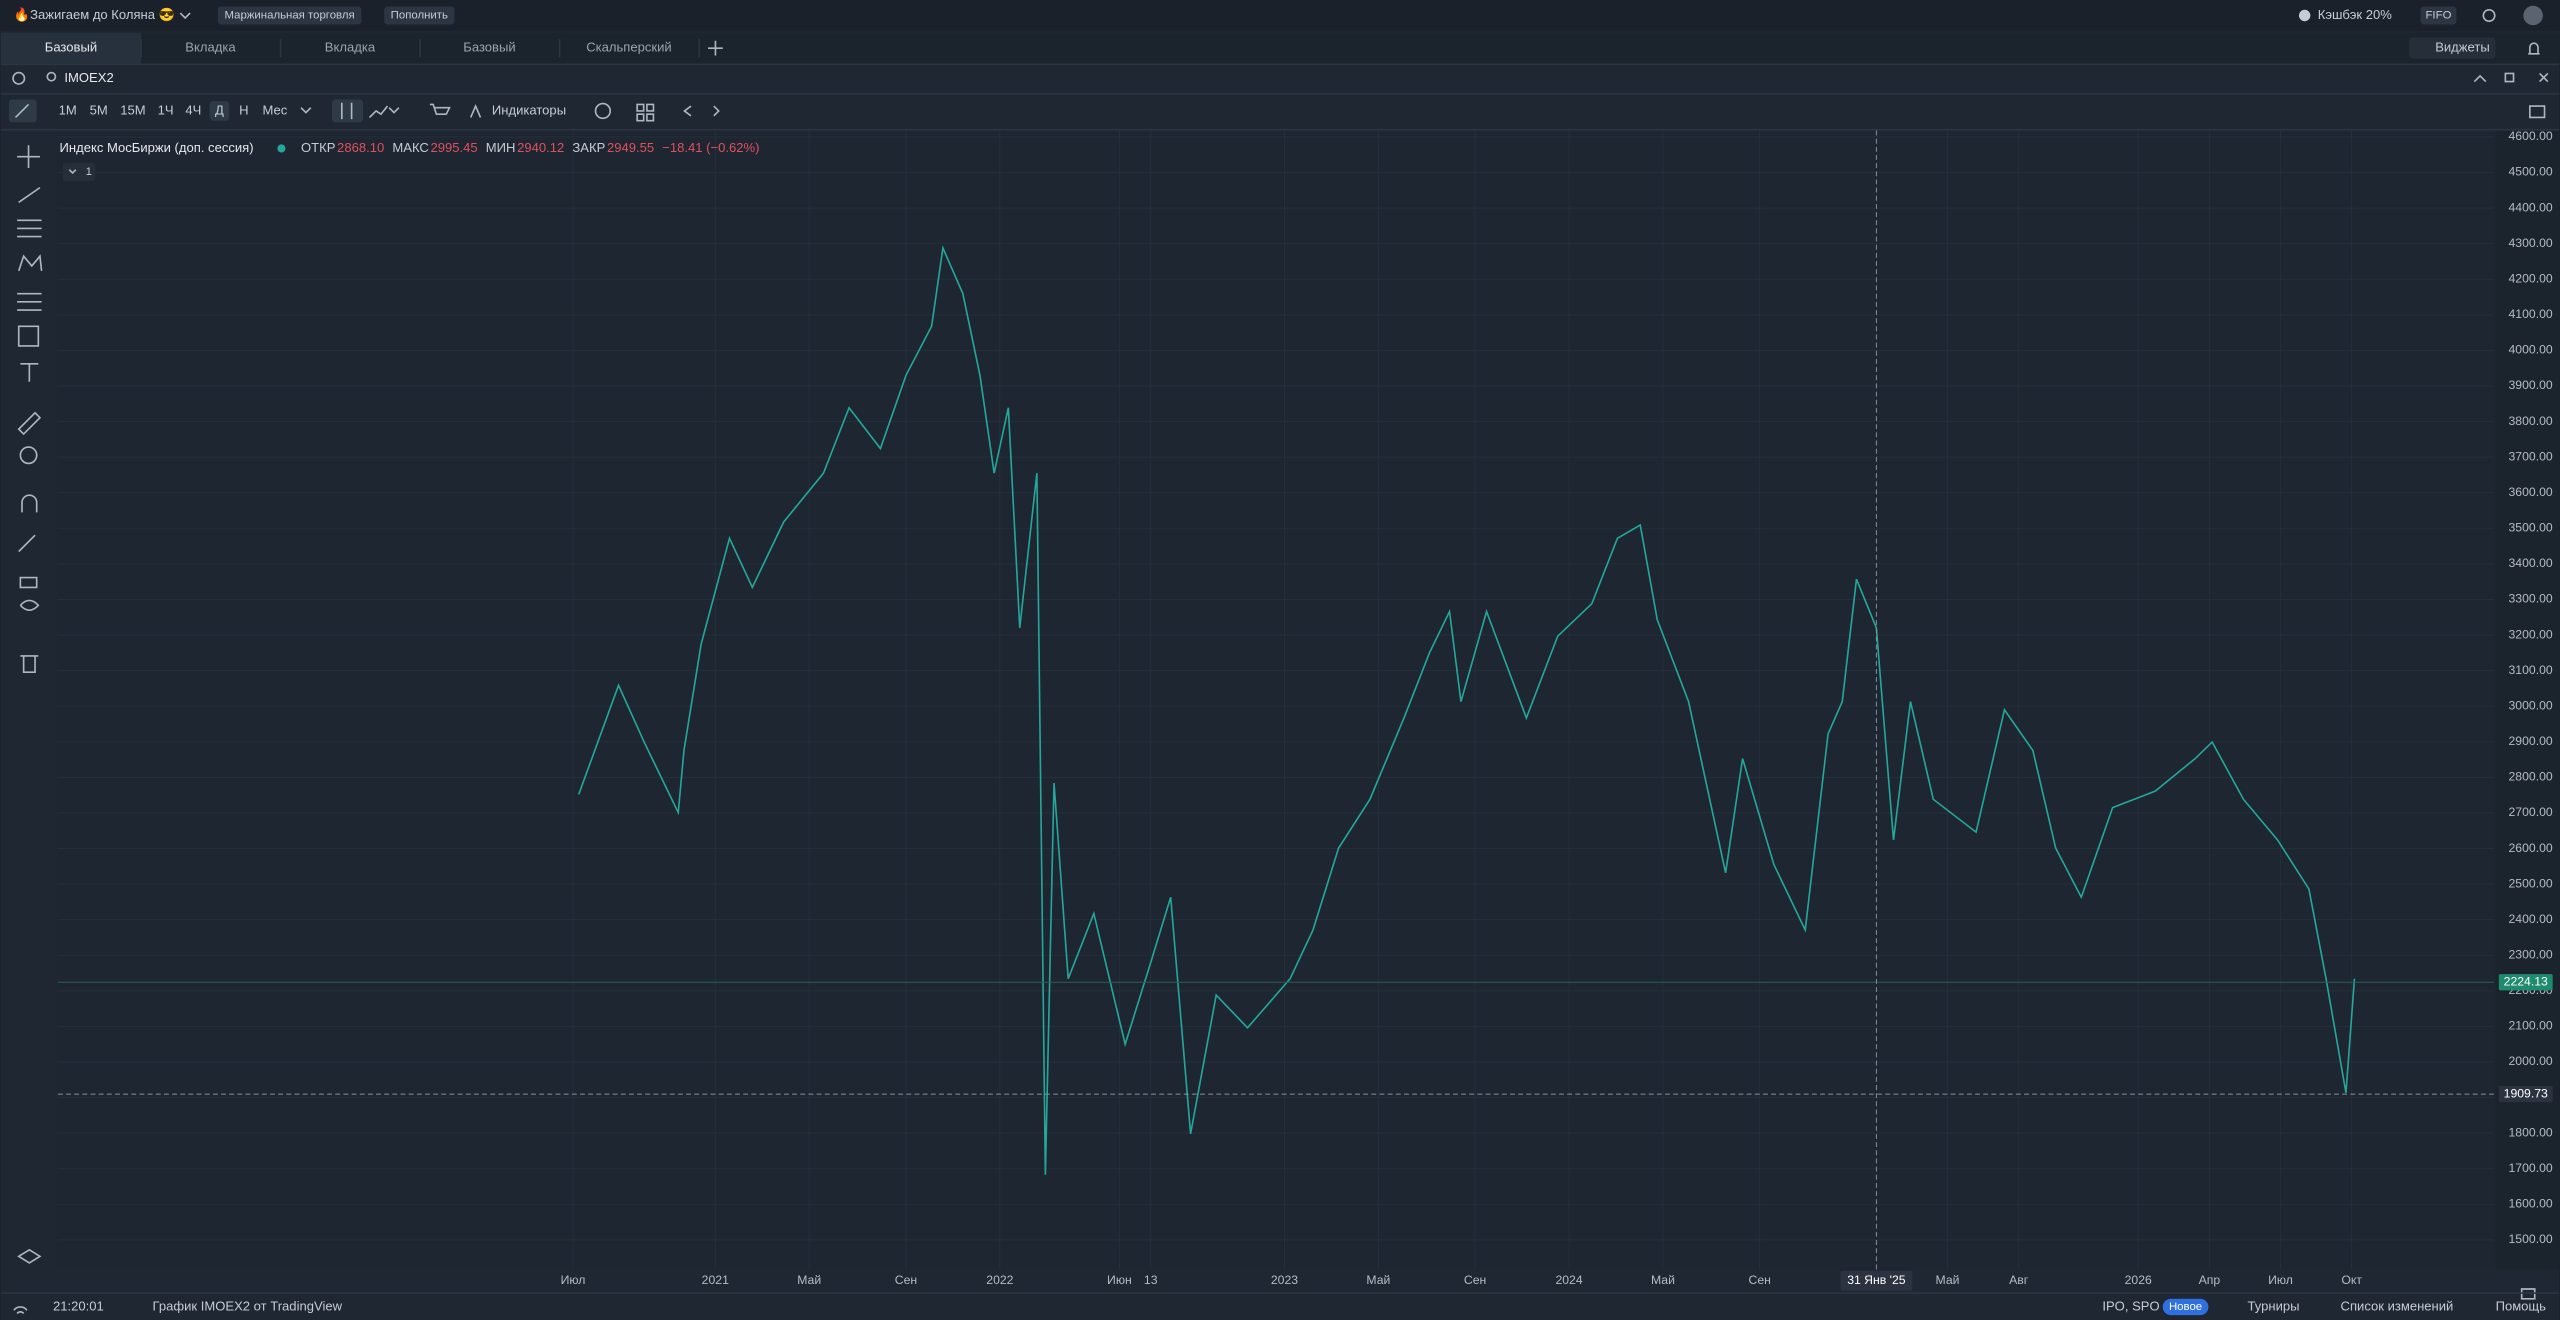 The width and height of the screenshot is (2560, 1320). I want to click on account-menu-icon, so click(185, 16).